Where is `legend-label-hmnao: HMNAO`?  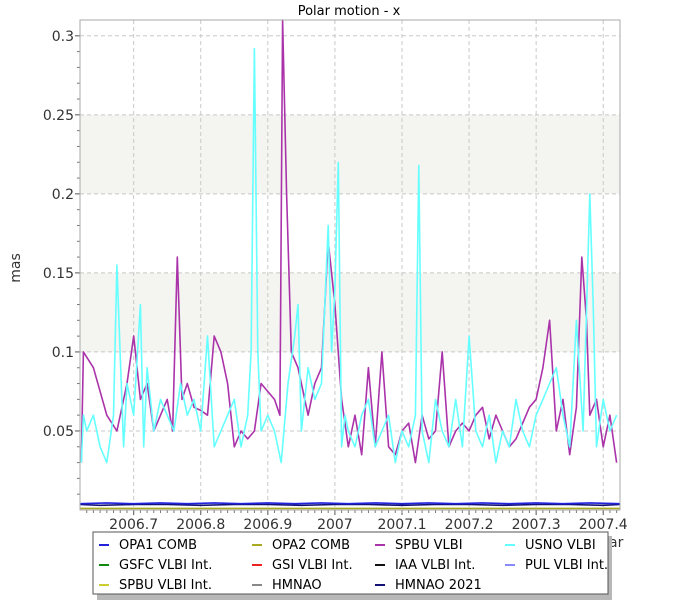 legend-label-hmnao: HMNAO is located at coordinates (297, 585).